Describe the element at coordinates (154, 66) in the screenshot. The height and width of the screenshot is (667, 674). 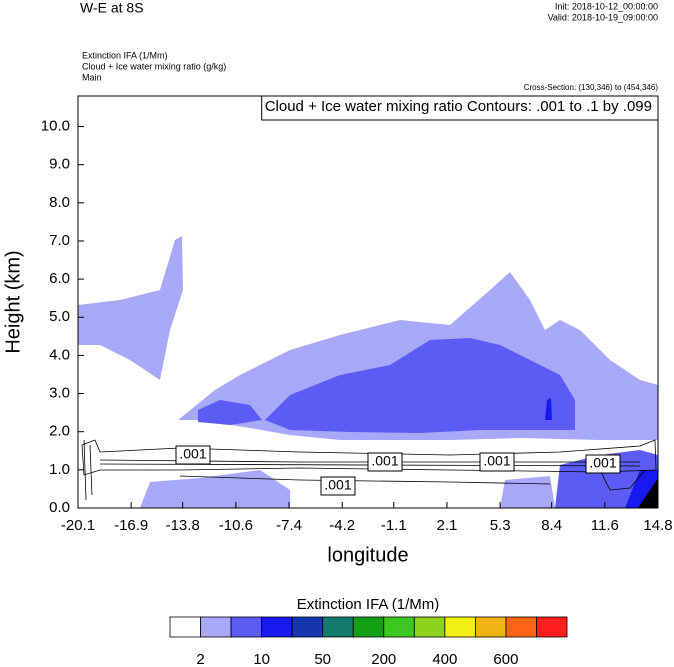
I see `field-name: Cloud + Ice water mixing ratio (g/kg)` at that location.